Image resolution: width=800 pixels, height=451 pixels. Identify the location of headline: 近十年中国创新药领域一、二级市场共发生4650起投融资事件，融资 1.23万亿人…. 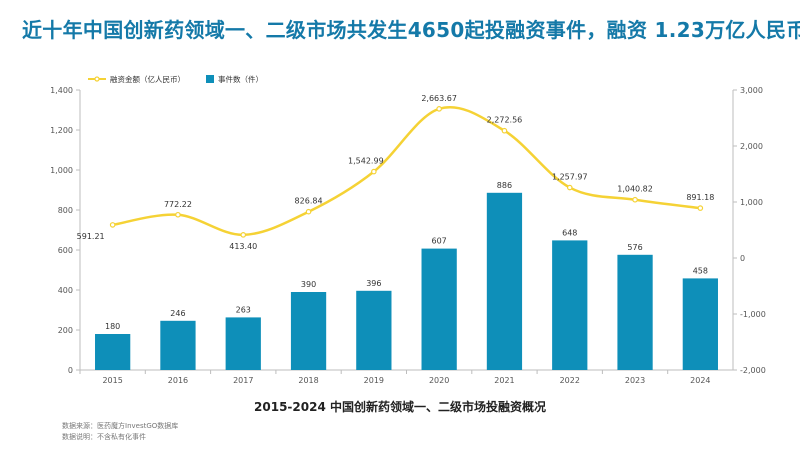
(411, 30).